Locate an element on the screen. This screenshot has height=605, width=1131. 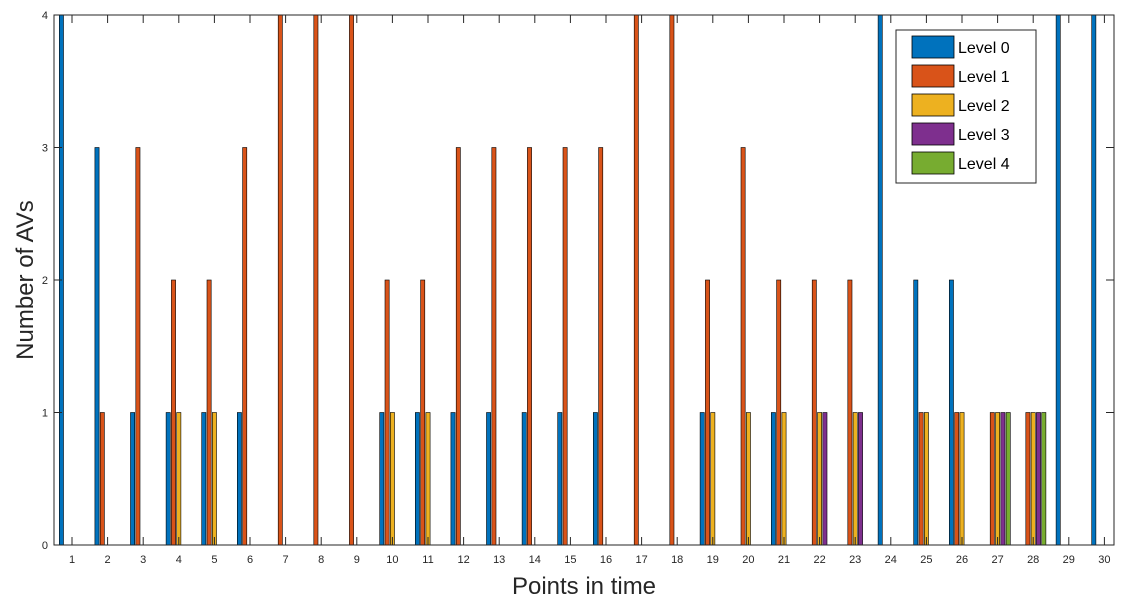
bar-level-1-t8 is located at coordinates (316, 280).